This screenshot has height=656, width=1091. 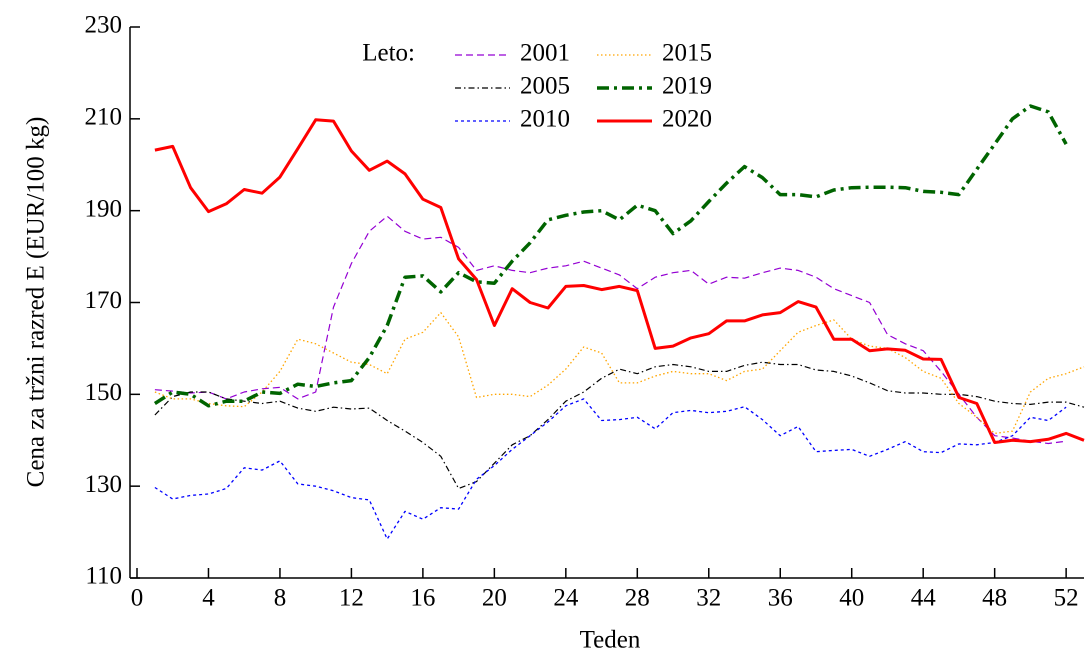 I want to click on x-tick-label: 28, so click(x=637, y=598).